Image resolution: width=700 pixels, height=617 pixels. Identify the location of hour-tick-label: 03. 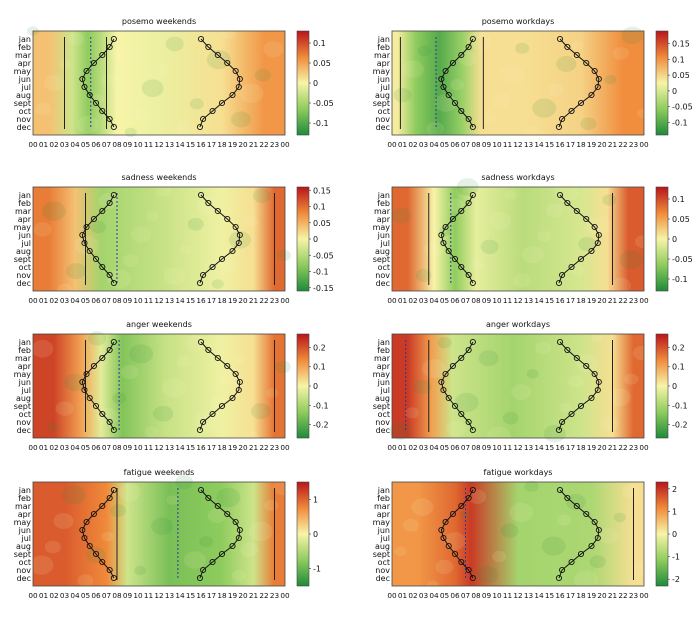
(424, 595).